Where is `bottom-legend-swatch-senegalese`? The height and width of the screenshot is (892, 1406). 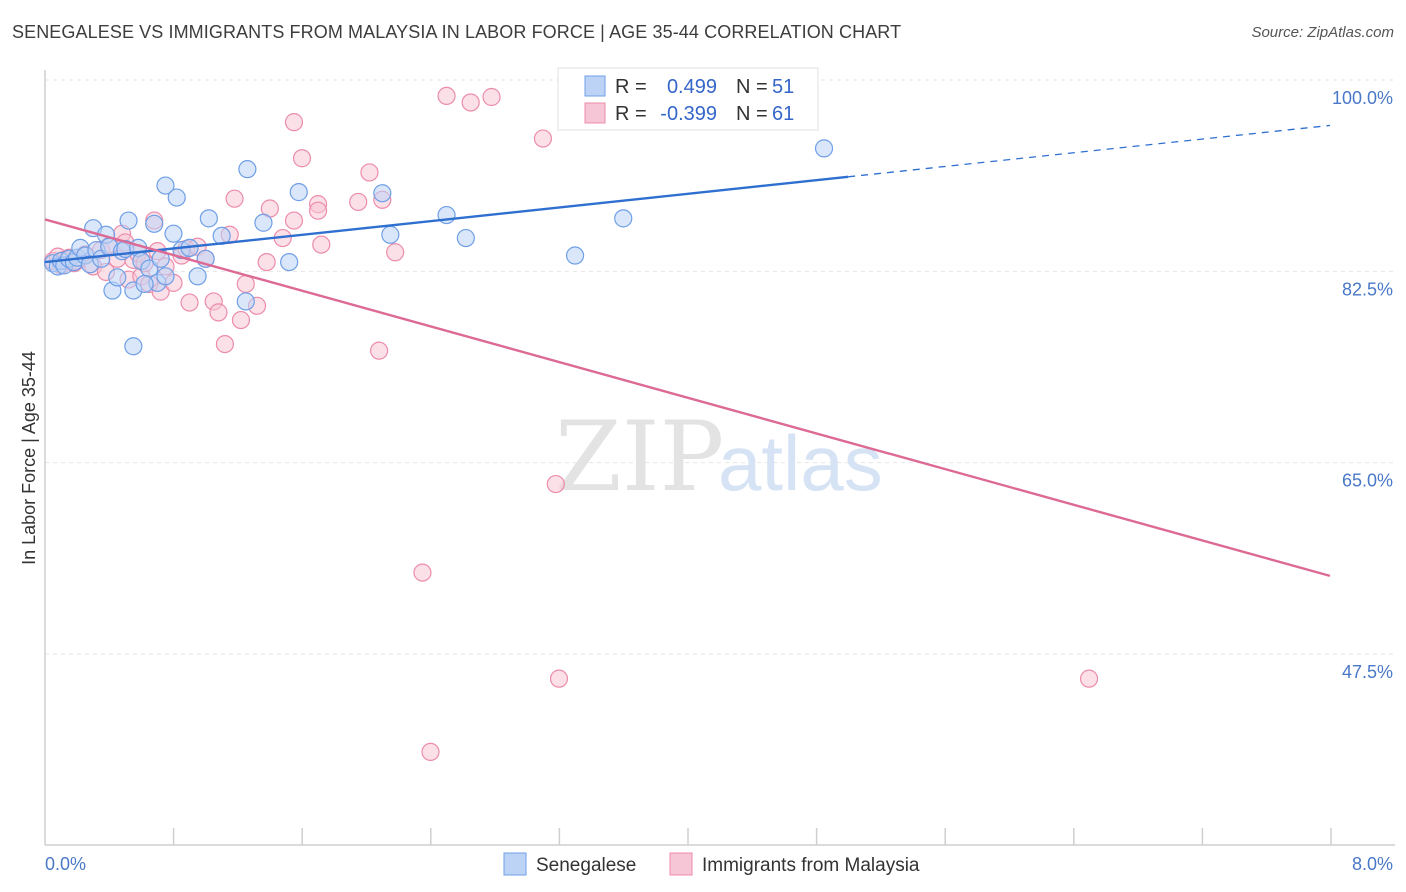
bottom-legend-swatch-senegalese is located at coordinates (515, 864).